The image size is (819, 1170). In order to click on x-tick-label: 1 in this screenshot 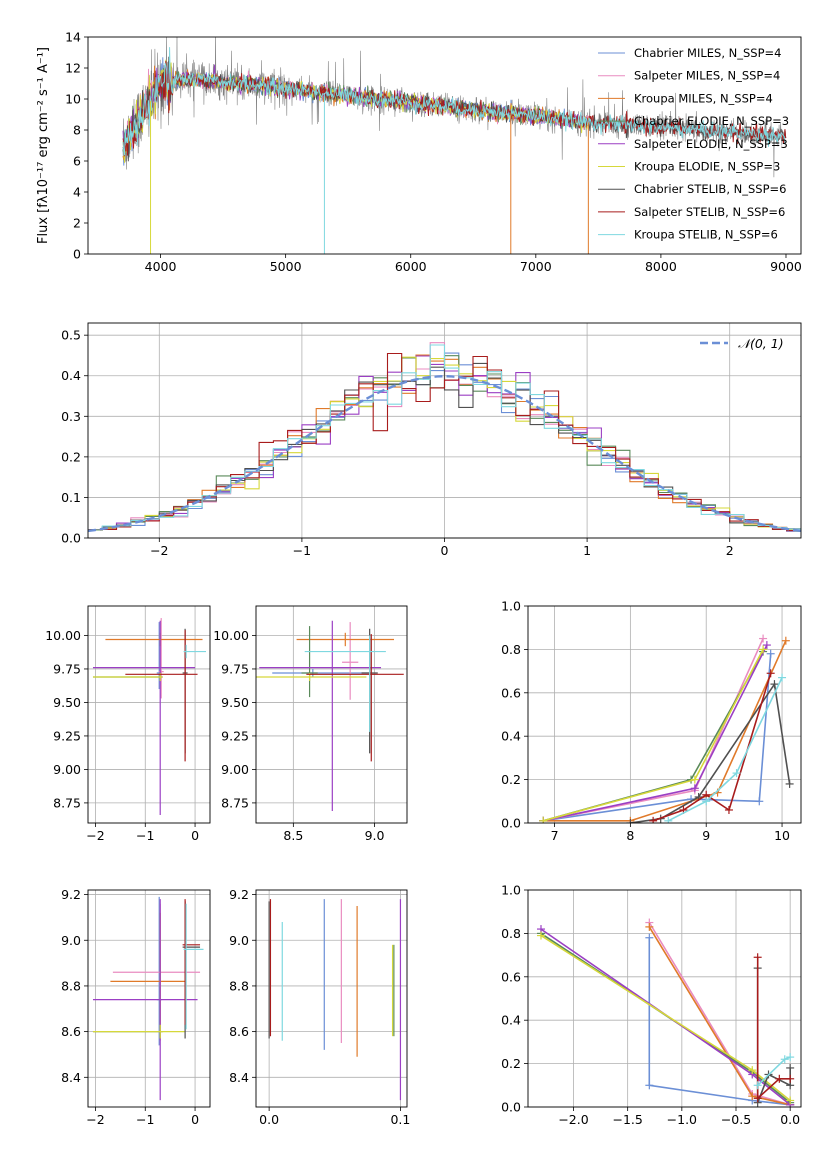, I will do `click(587, 550)`.